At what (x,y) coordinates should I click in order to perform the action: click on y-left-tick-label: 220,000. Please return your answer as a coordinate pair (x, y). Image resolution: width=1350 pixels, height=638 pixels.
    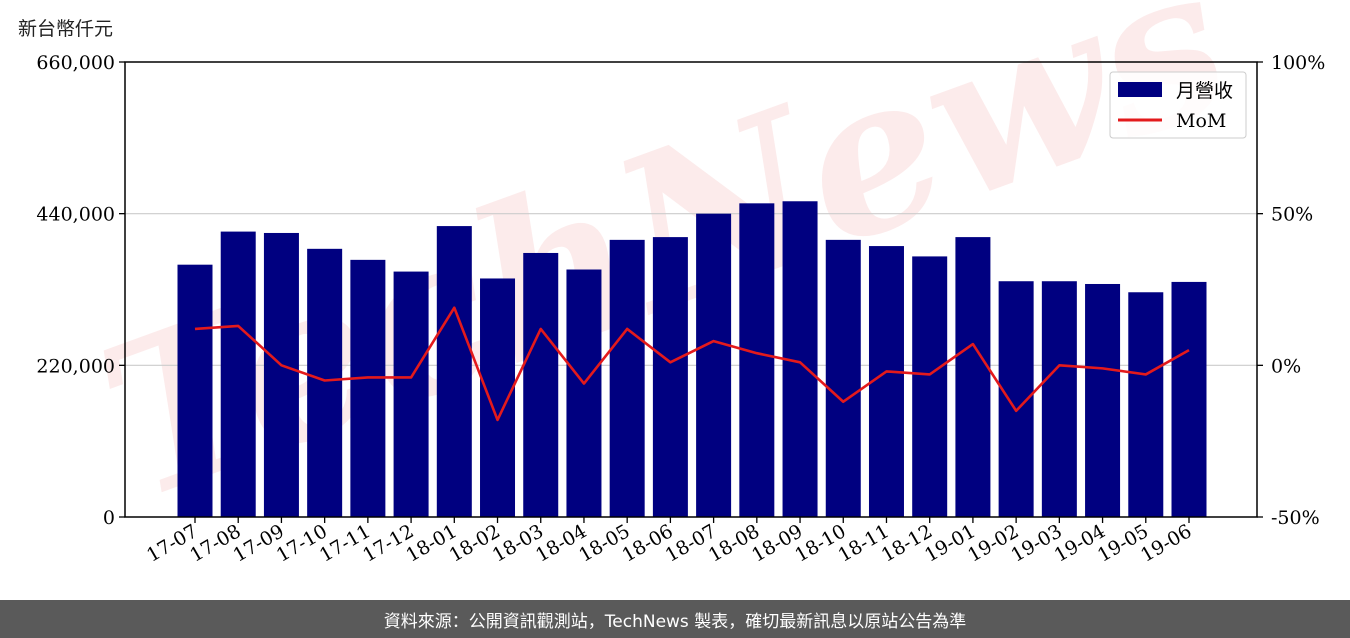
    Looking at the image, I should click on (75, 366).